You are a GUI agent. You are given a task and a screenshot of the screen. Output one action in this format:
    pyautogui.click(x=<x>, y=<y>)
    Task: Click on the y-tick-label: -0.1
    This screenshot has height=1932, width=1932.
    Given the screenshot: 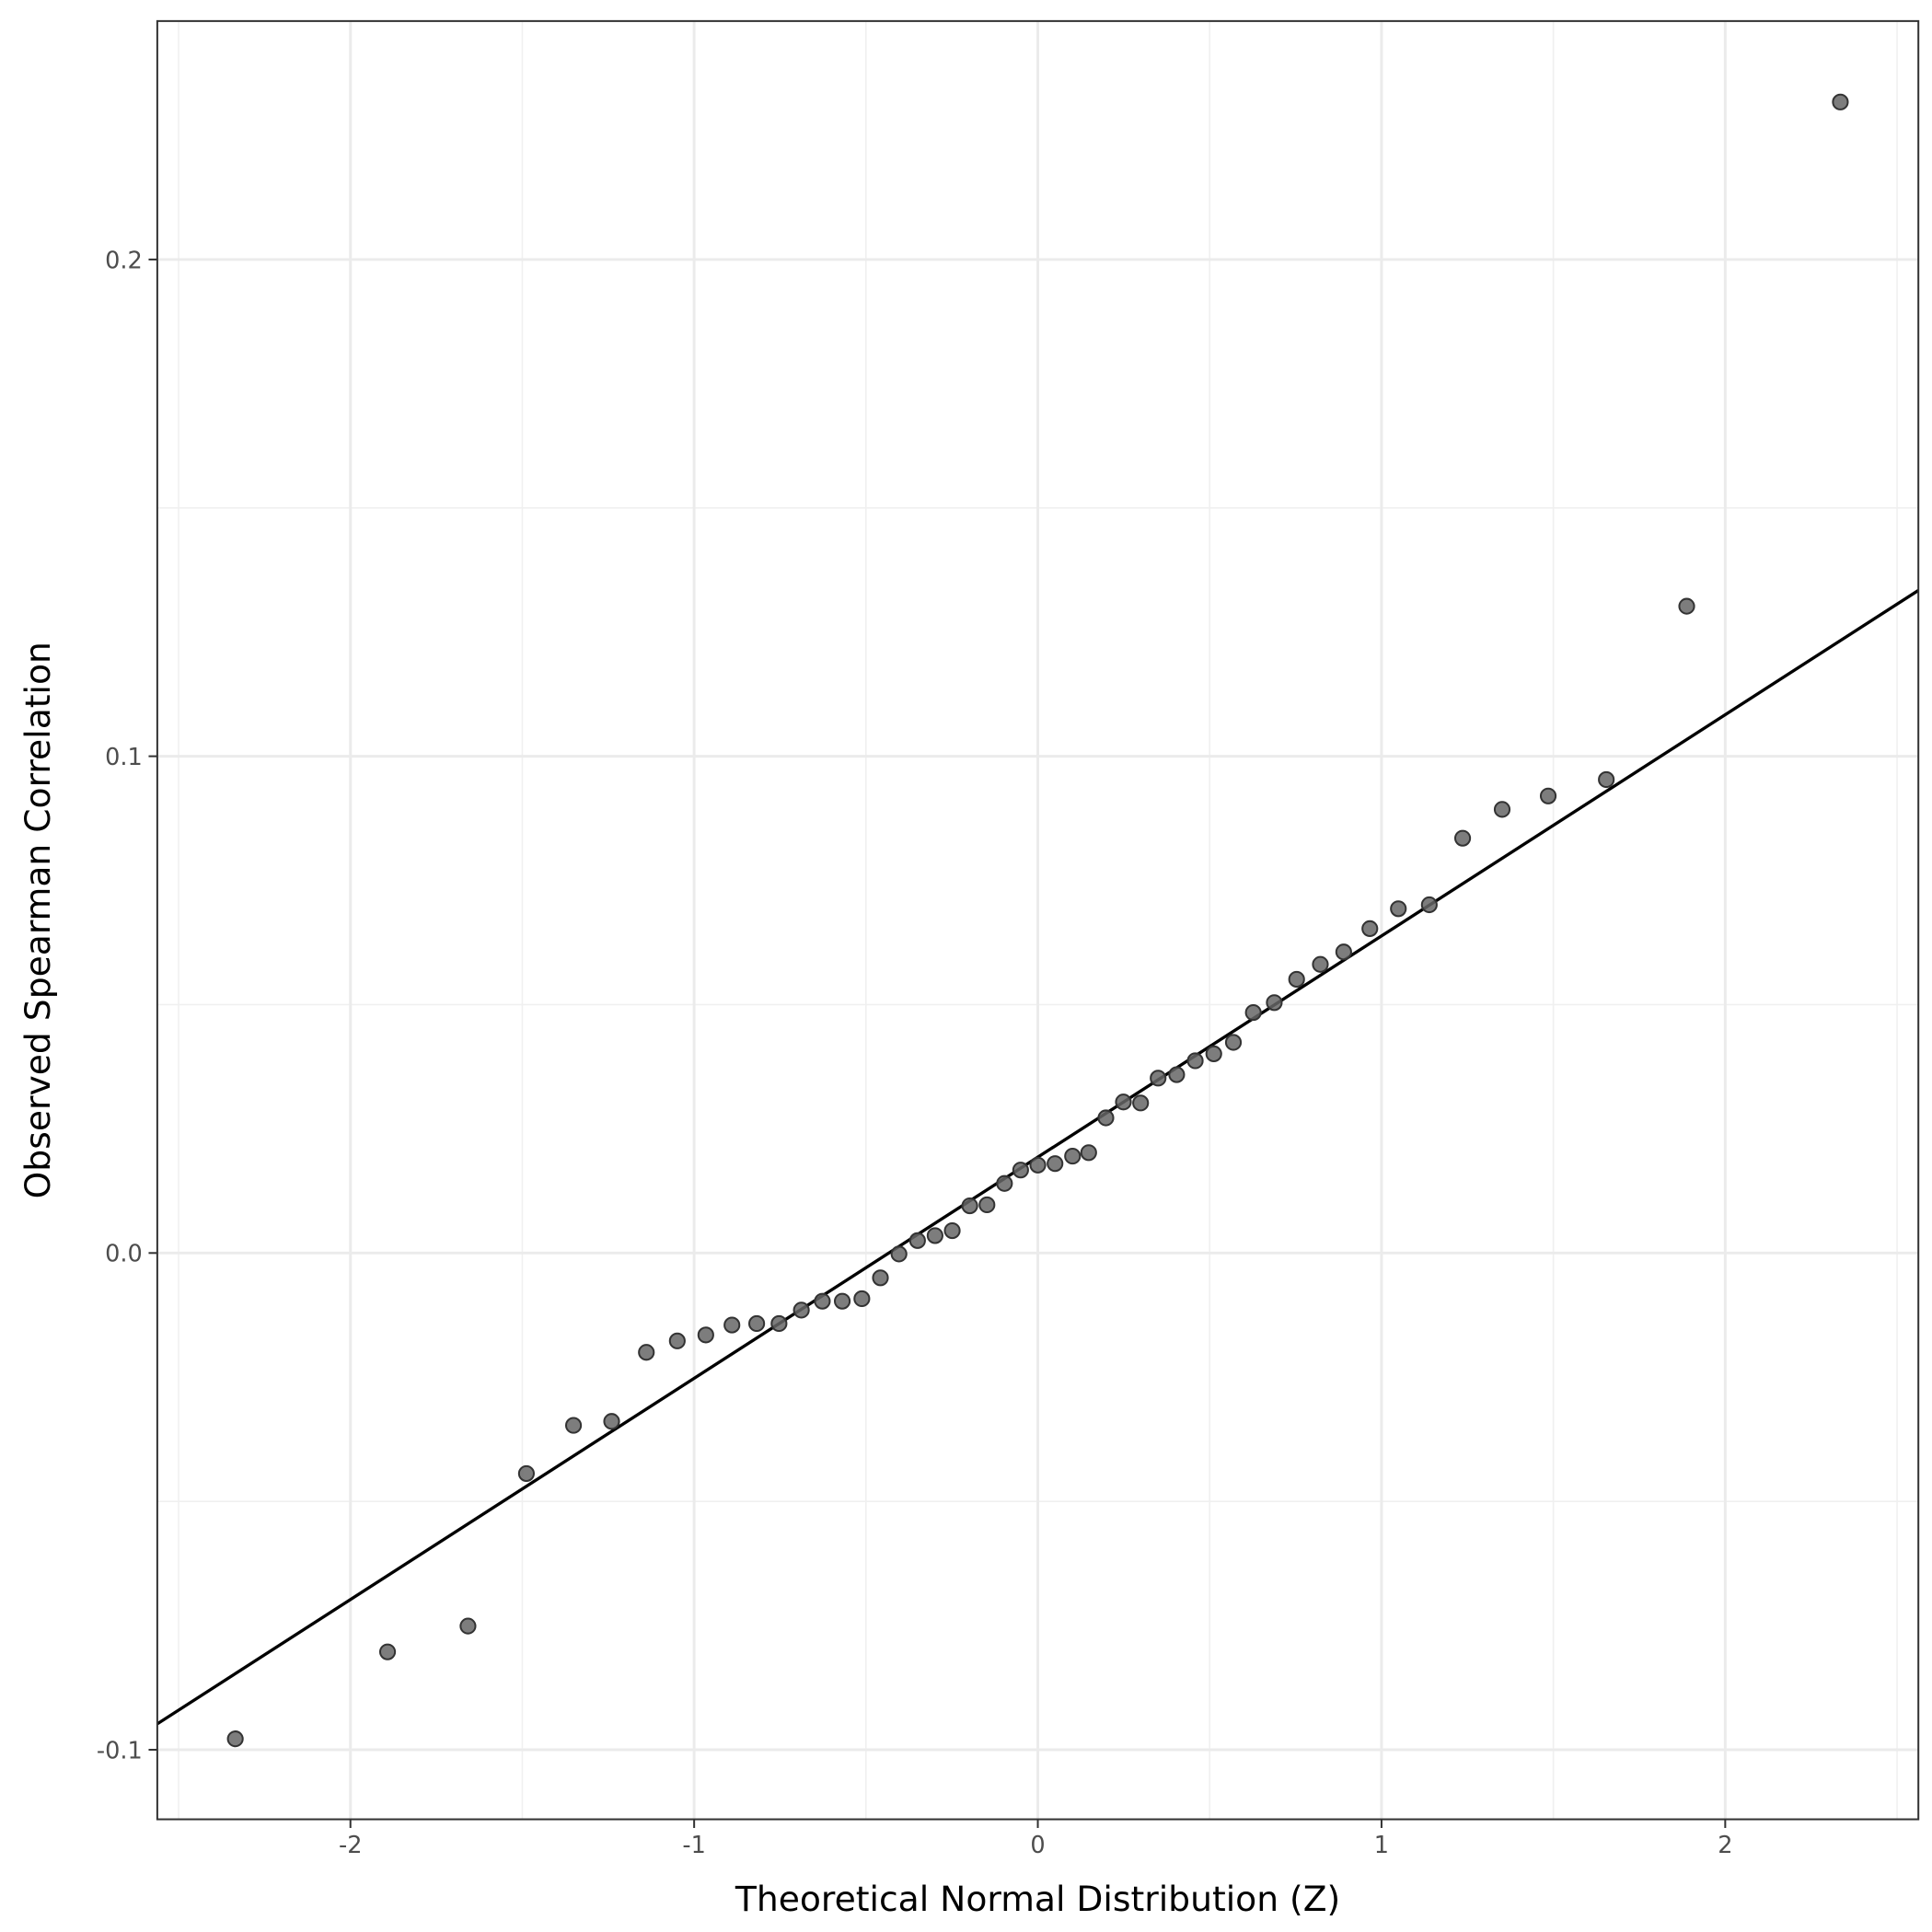 What is the action you would take?
    pyautogui.click(x=120, y=1751)
    